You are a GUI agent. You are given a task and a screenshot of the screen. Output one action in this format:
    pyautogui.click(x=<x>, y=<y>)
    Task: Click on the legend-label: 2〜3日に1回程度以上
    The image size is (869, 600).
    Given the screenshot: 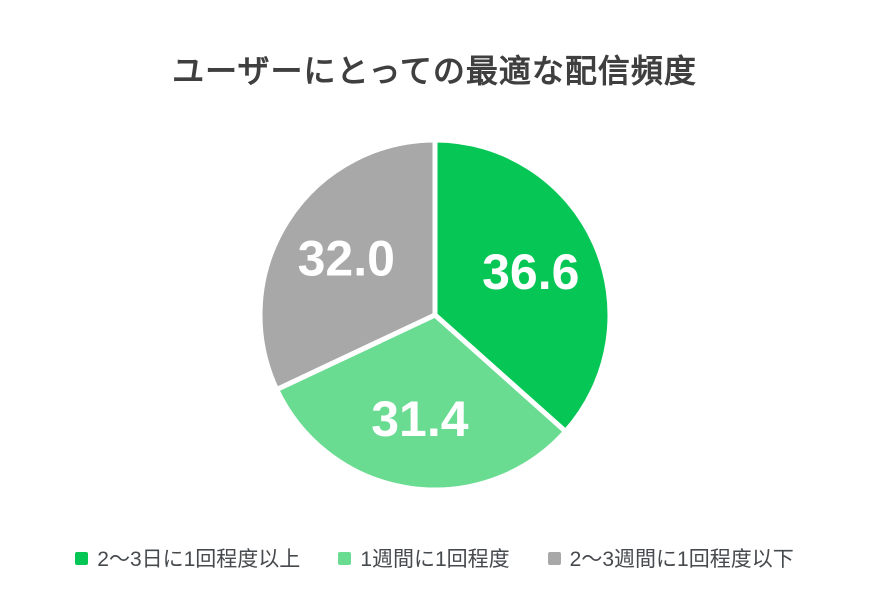 What is the action you would take?
    pyautogui.click(x=199, y=559)
    